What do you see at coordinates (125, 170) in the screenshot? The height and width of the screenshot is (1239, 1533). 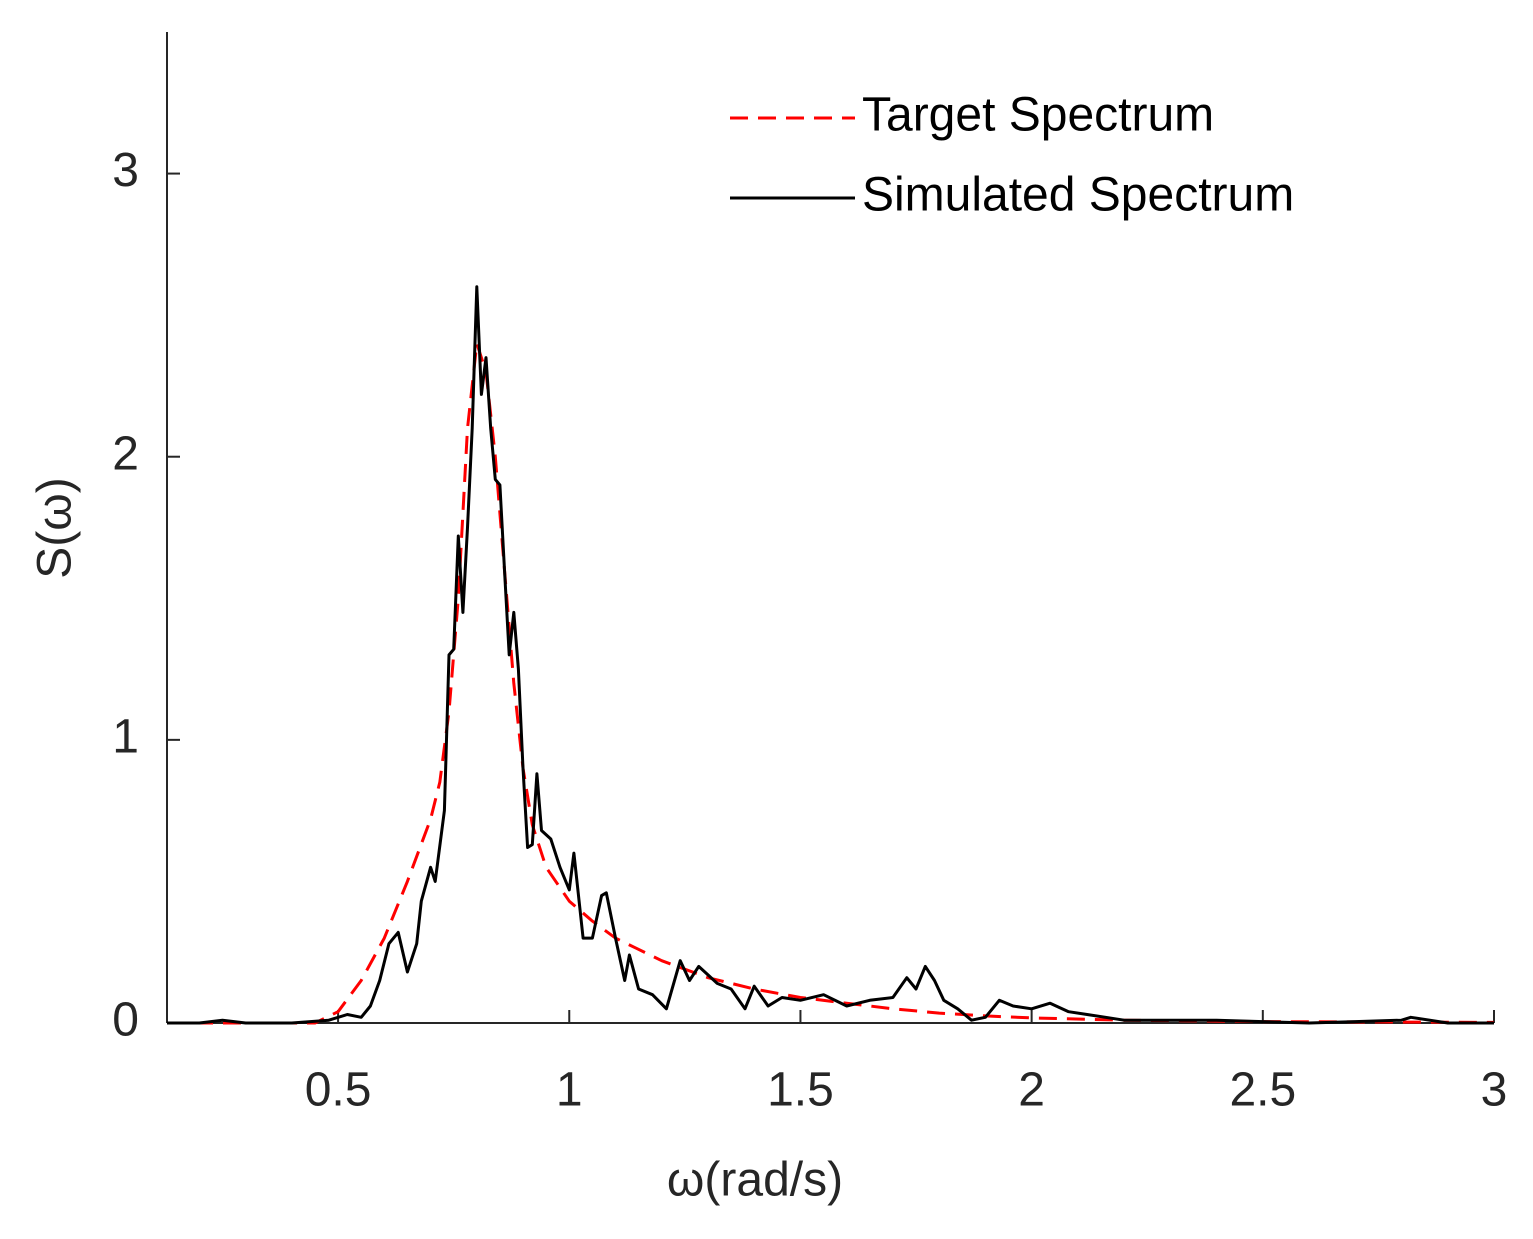 I see `y-tick-label: 3` at bounding box center [125, 170].